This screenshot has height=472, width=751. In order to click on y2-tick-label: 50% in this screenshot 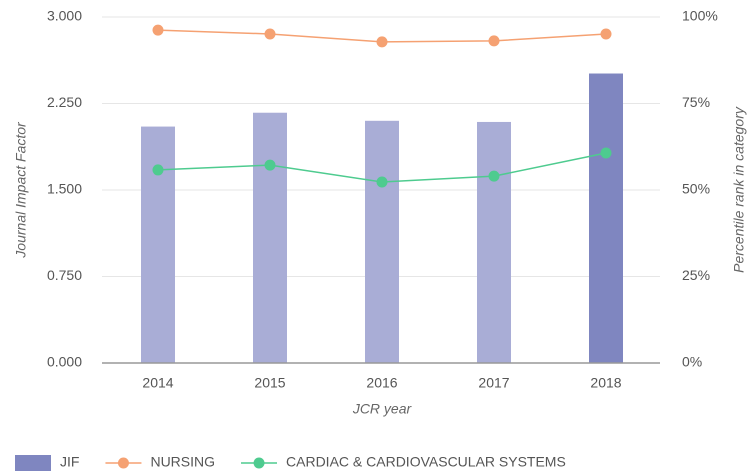, I will do `click(696, 189)`.